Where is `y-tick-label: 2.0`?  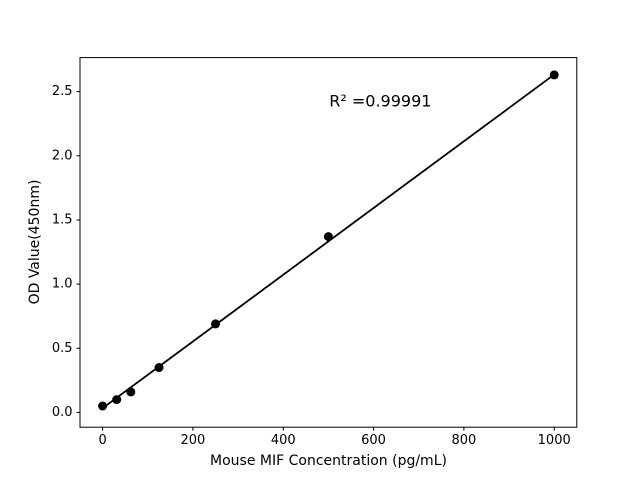 y-tick-label: 2.0 is located at coordinates (62, 155).